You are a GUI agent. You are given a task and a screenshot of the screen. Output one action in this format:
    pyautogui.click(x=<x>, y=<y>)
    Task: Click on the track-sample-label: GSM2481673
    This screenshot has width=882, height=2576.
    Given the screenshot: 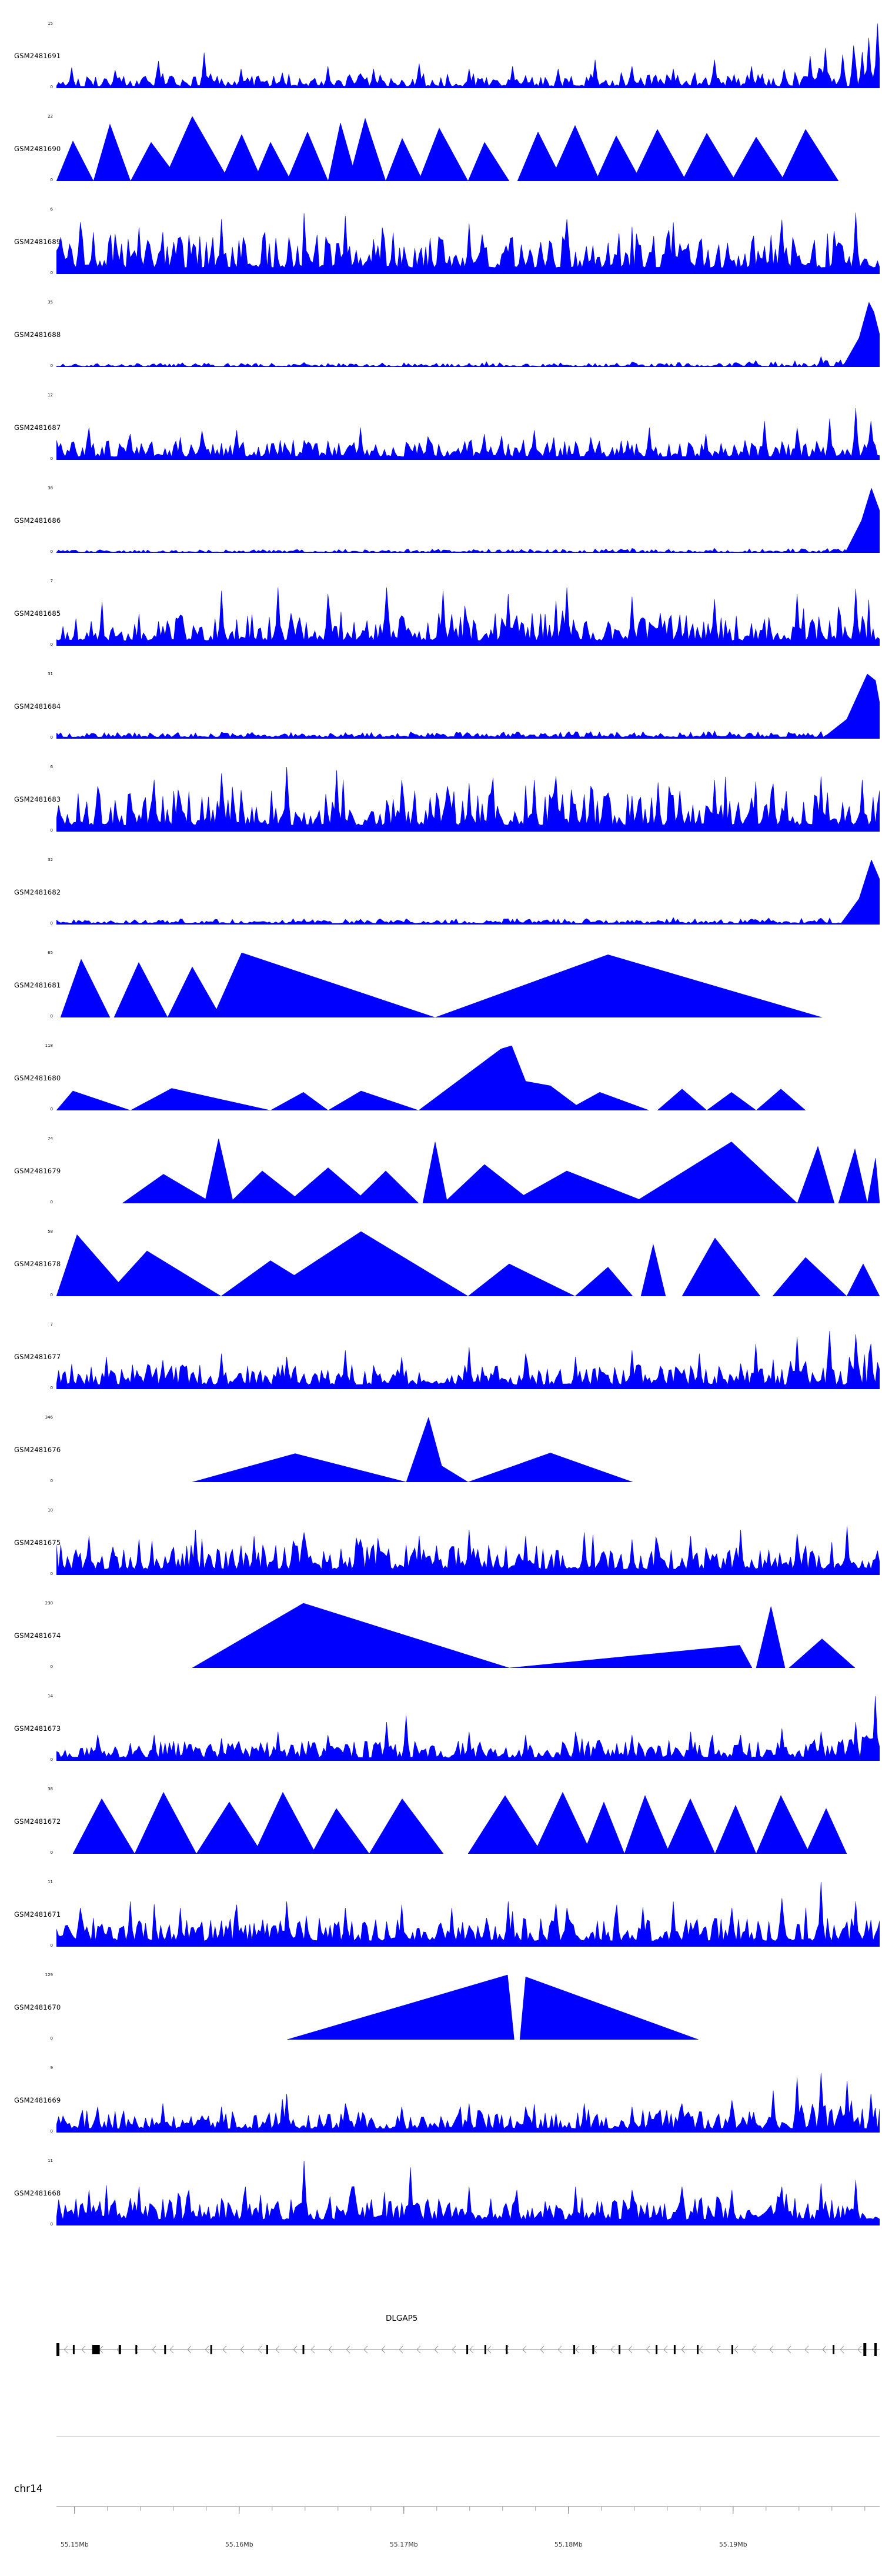 What is the action you would take?
    pyautogui.click(x=37, y=1728)
    